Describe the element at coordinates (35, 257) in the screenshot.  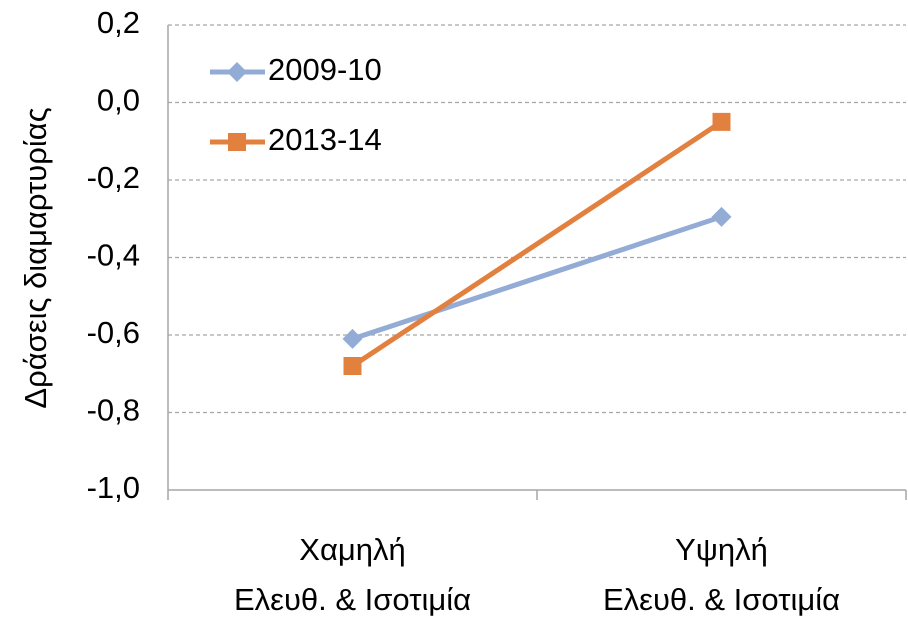
I see `y-axis-label: Δράσεις διαμαρτυρίας` at that location.